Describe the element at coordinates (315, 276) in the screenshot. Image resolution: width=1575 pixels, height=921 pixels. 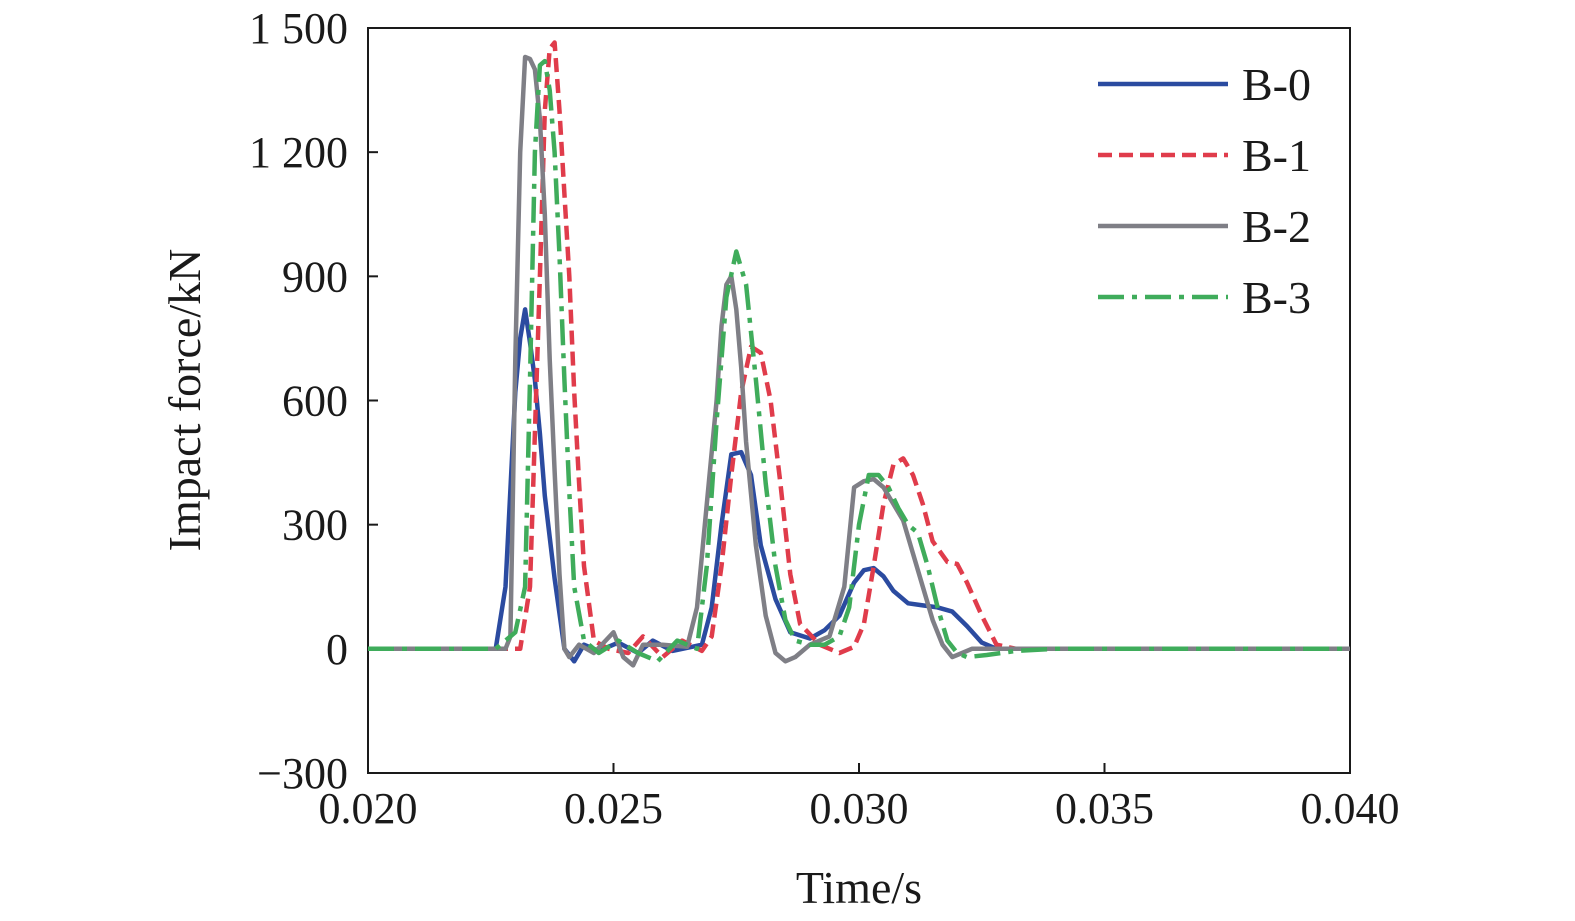
I see `y-tick-label: 900` at that location.